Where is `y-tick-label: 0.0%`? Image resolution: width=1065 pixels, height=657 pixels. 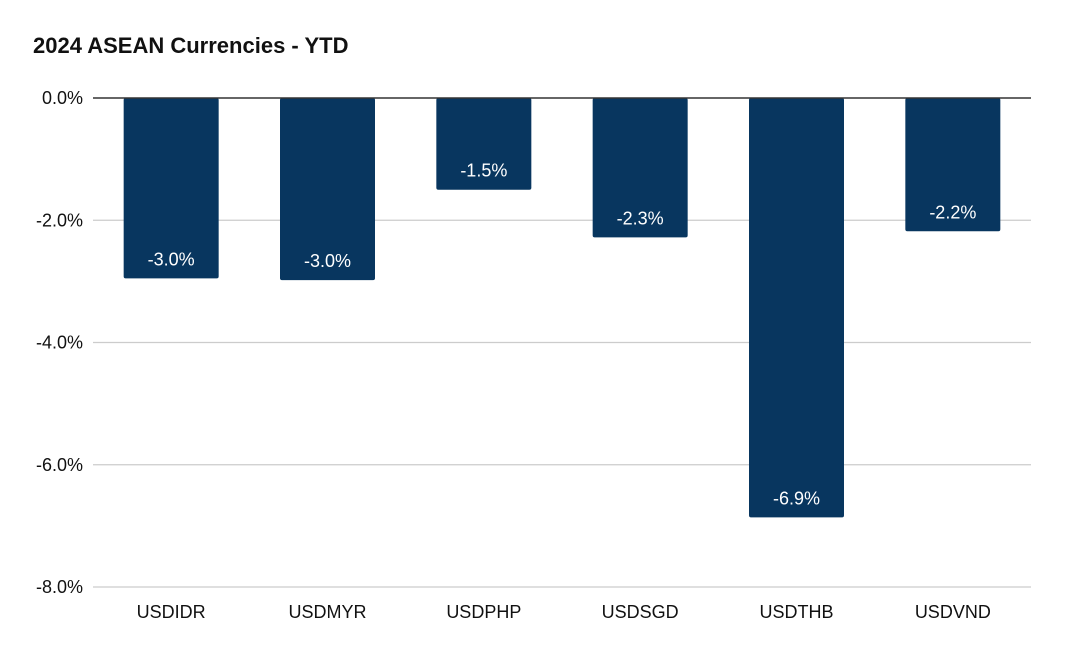 y-tick-label: 0.0% is located at coordinates (62, 98).